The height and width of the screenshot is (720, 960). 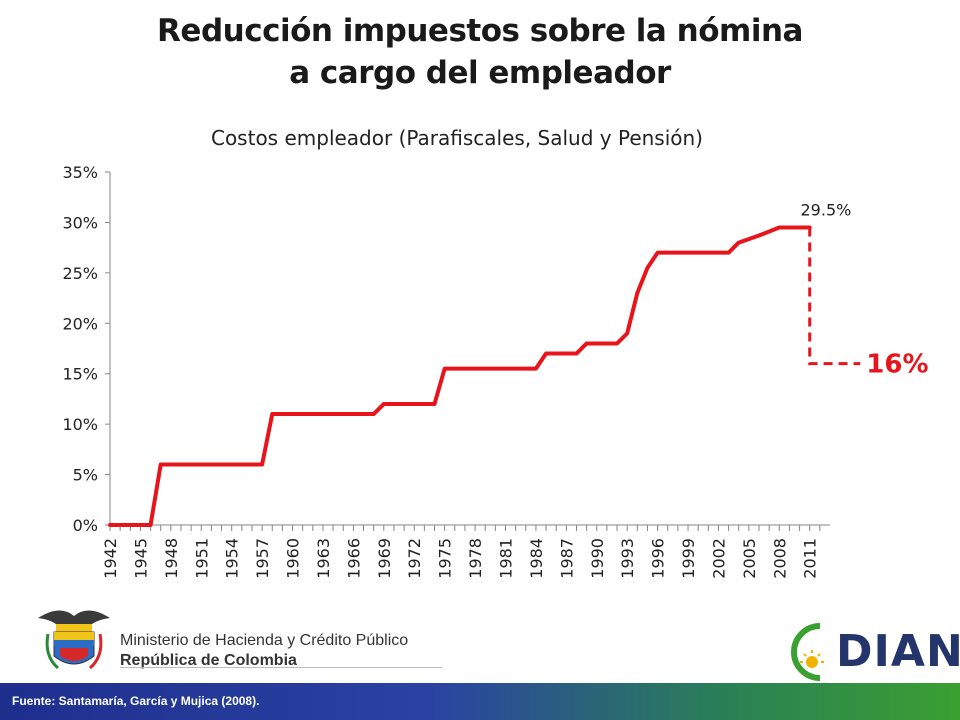 I want to click on ministry-country: República de Colombia, so click(x=208, y=660).